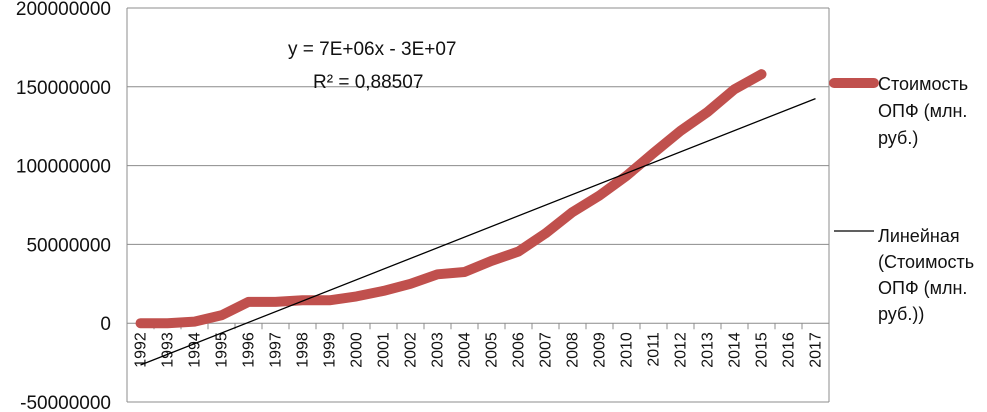  I want to click on x-tick-label: 2004, so click(465, 350).